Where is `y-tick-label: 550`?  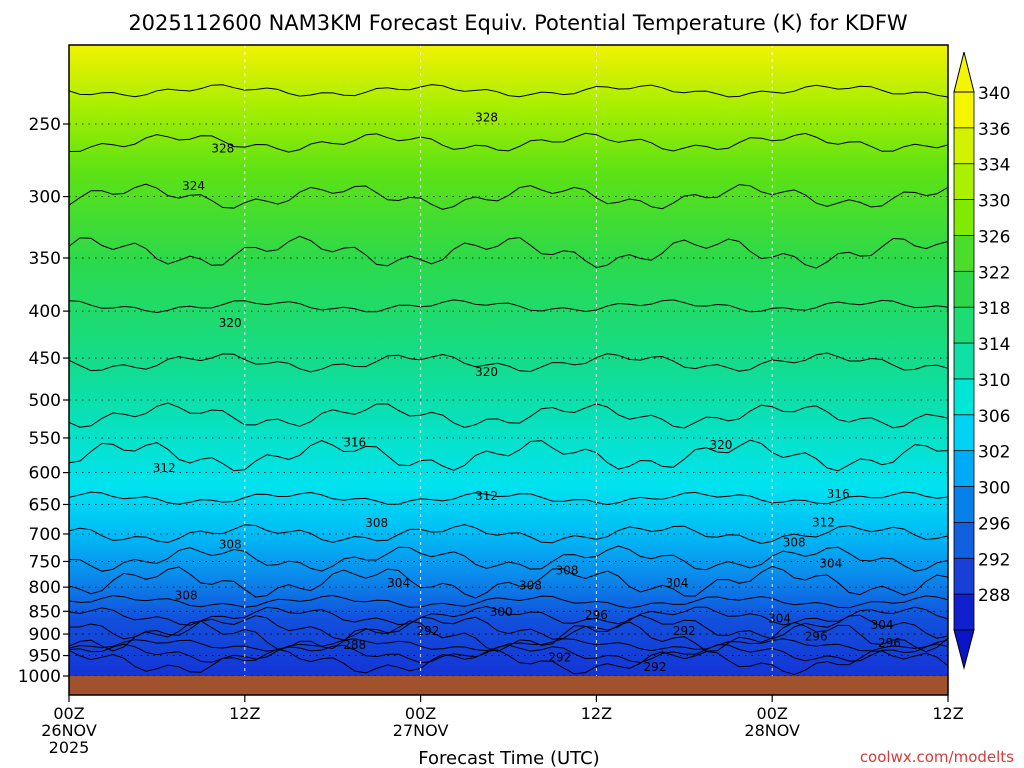 y-tick-label: 550 is located at coordinates (45, 439).